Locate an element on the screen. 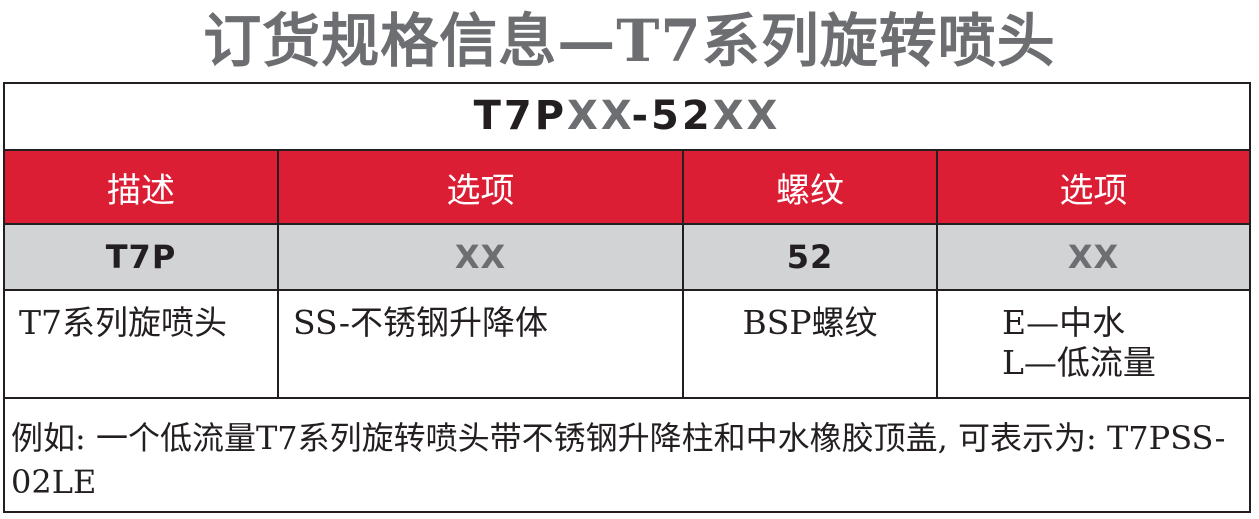 Image resolution: width=1259 pixels, height=519 pixels. header-row: 描述 选项 螺纹 选项 is located at coordinates (627, 188).